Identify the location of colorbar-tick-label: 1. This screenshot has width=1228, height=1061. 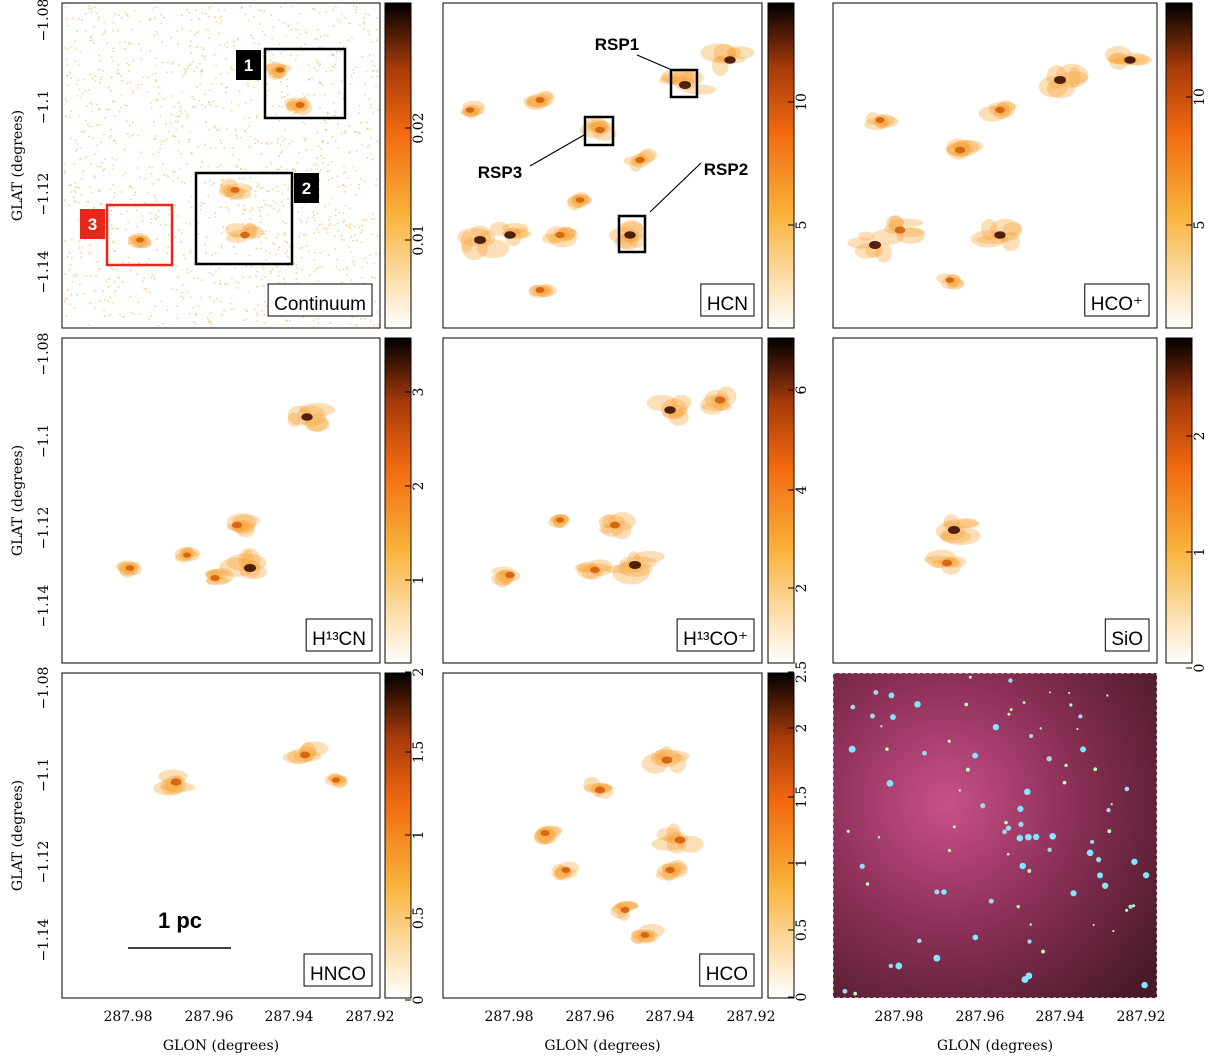
(419, 580).